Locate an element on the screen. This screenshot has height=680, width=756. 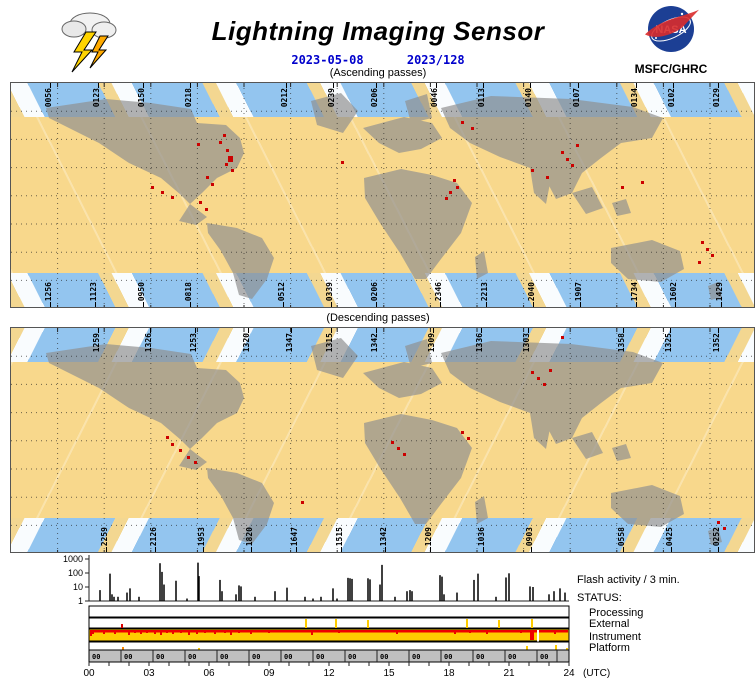
pass-time-label: 0140 is located at coordinates (528, 98).